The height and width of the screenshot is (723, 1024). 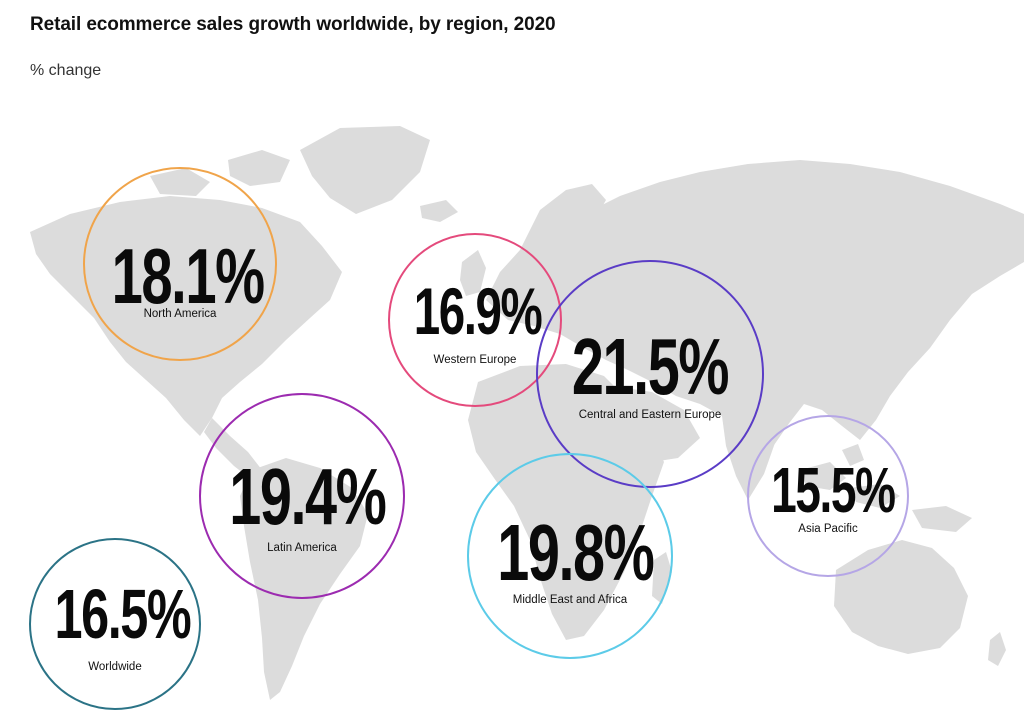 I want to click on region-value: 18.1%, so click(x=188, y=276).